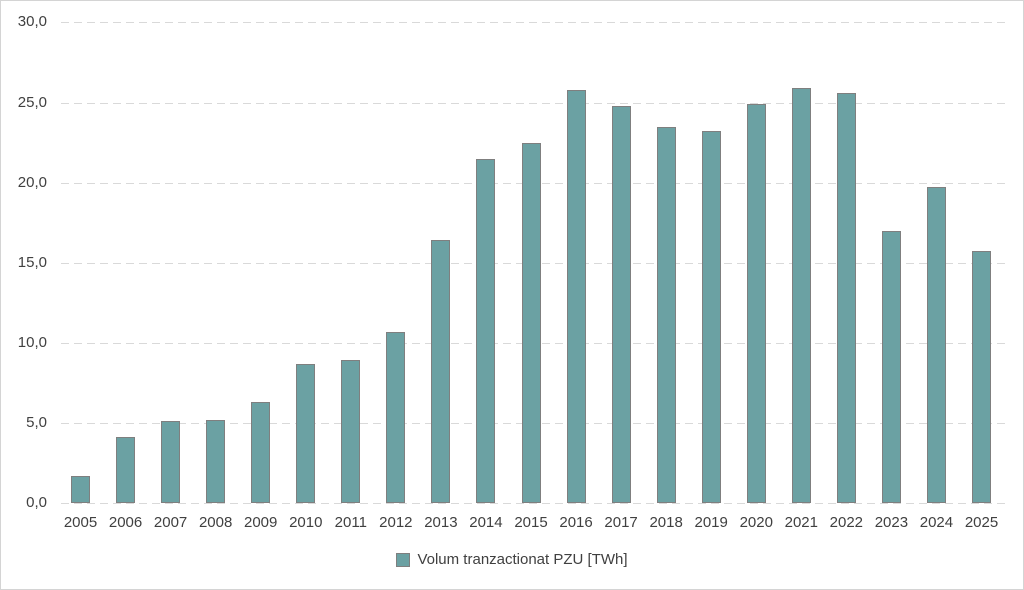 The height and width of the screenshot is (590, 1024). Describe the element at coordinates (576, 296) in the screenshot. I see `bar-2016` at that location.